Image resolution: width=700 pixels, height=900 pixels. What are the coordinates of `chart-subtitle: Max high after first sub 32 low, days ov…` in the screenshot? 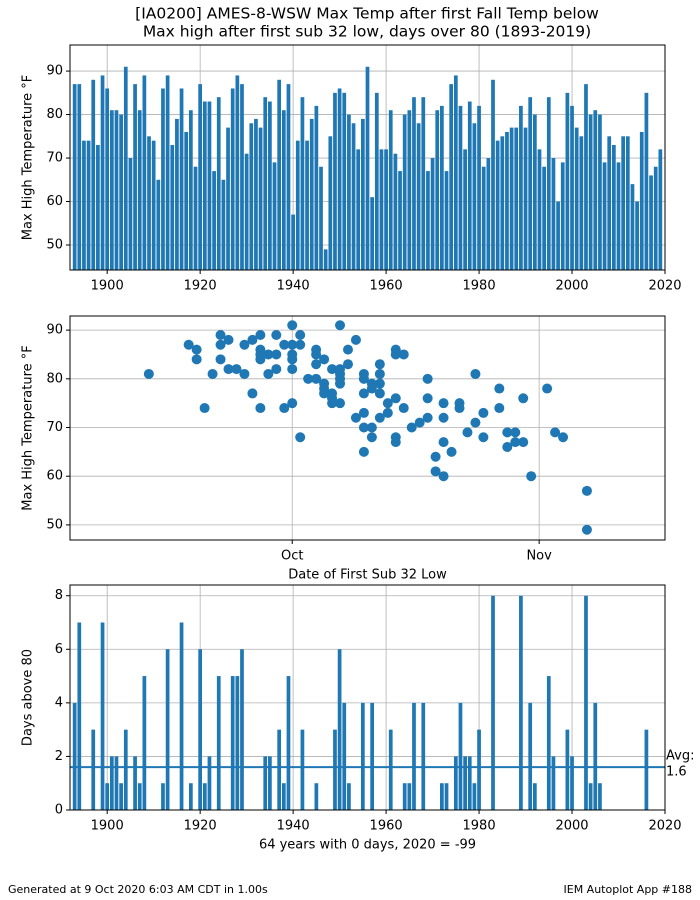 It's located at (367, 32).